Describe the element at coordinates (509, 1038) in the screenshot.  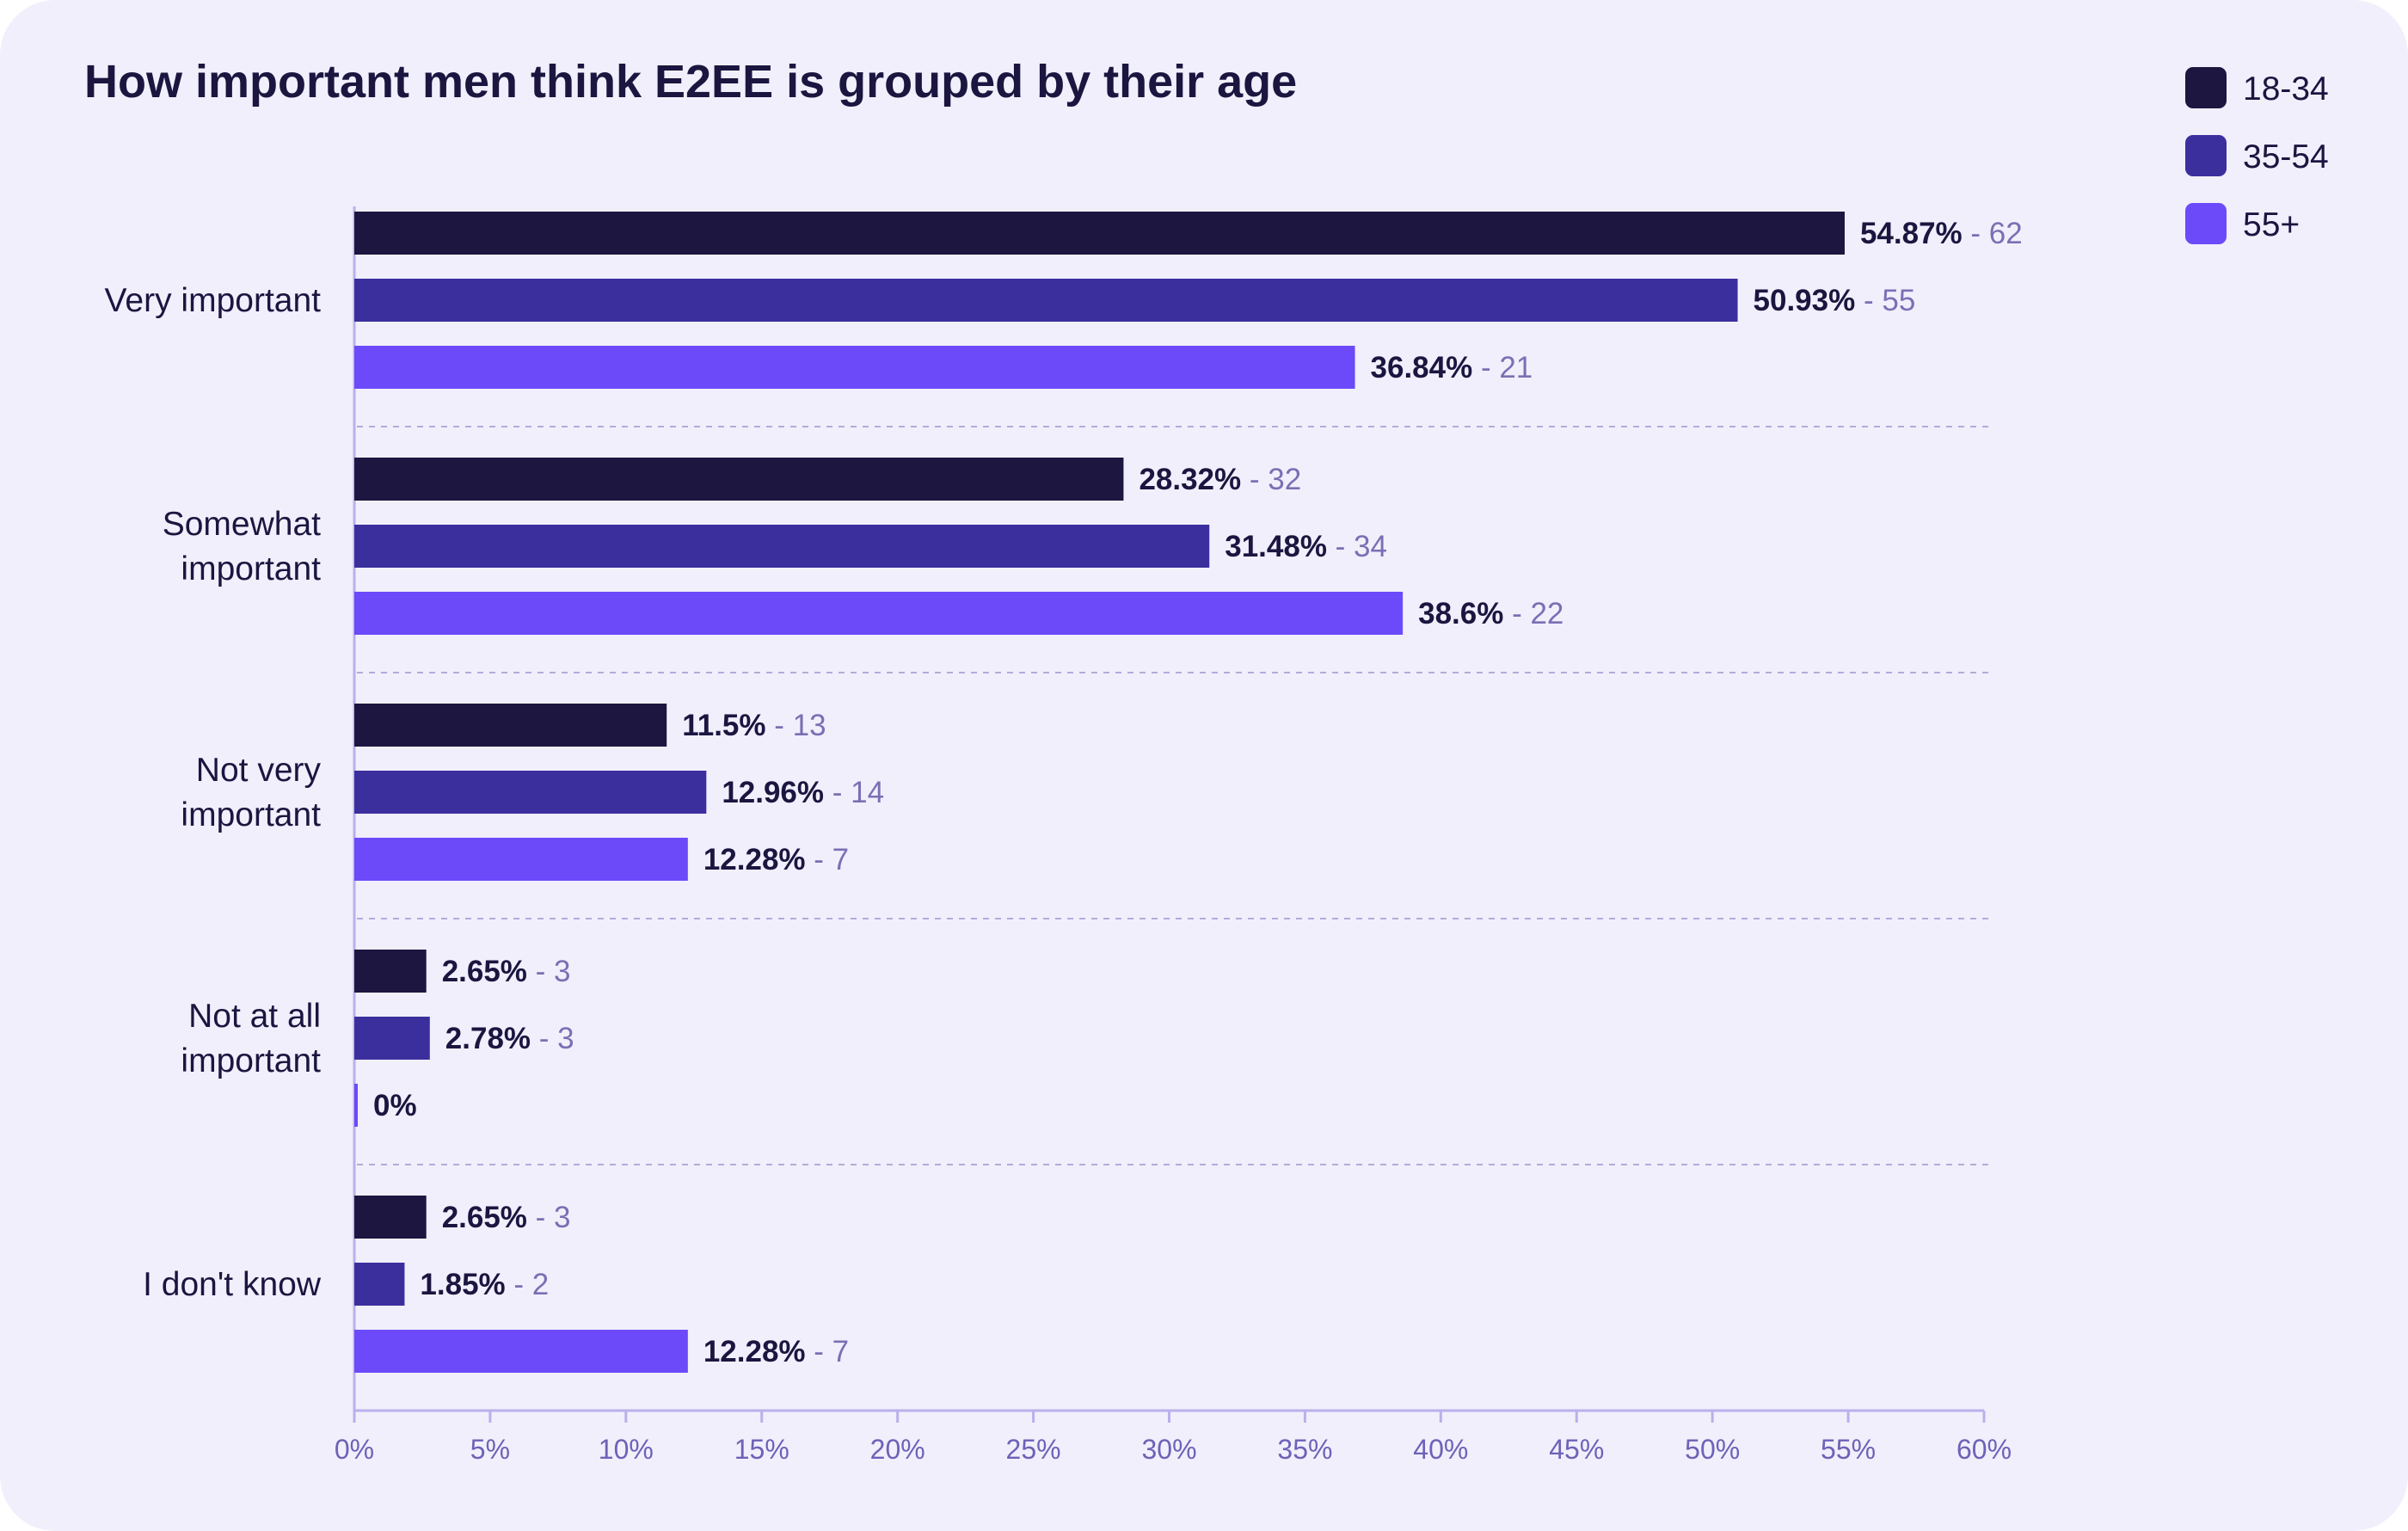
I see `bar-value-label: 2.78% - 3` at that location.